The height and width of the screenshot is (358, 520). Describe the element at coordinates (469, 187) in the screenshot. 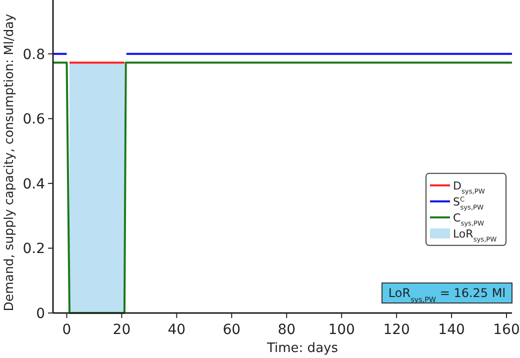

I see `legend-label: D$_{sys,PW}$` at that location.